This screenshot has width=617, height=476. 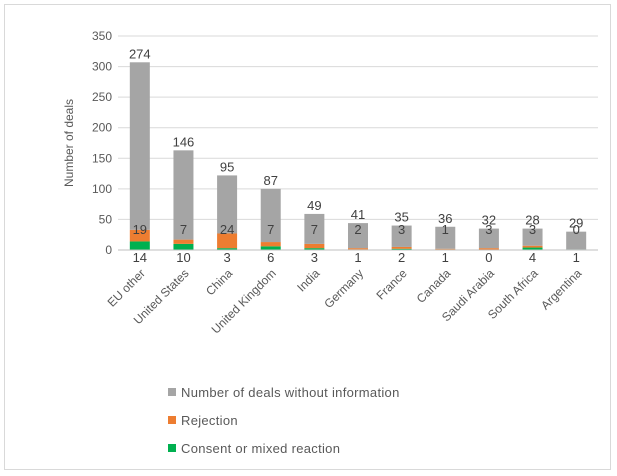 What do you see at coordinates (69, 143) in the screenshot?
I see `y-axis-title: Number of deals` at bounding box center [69, 143].